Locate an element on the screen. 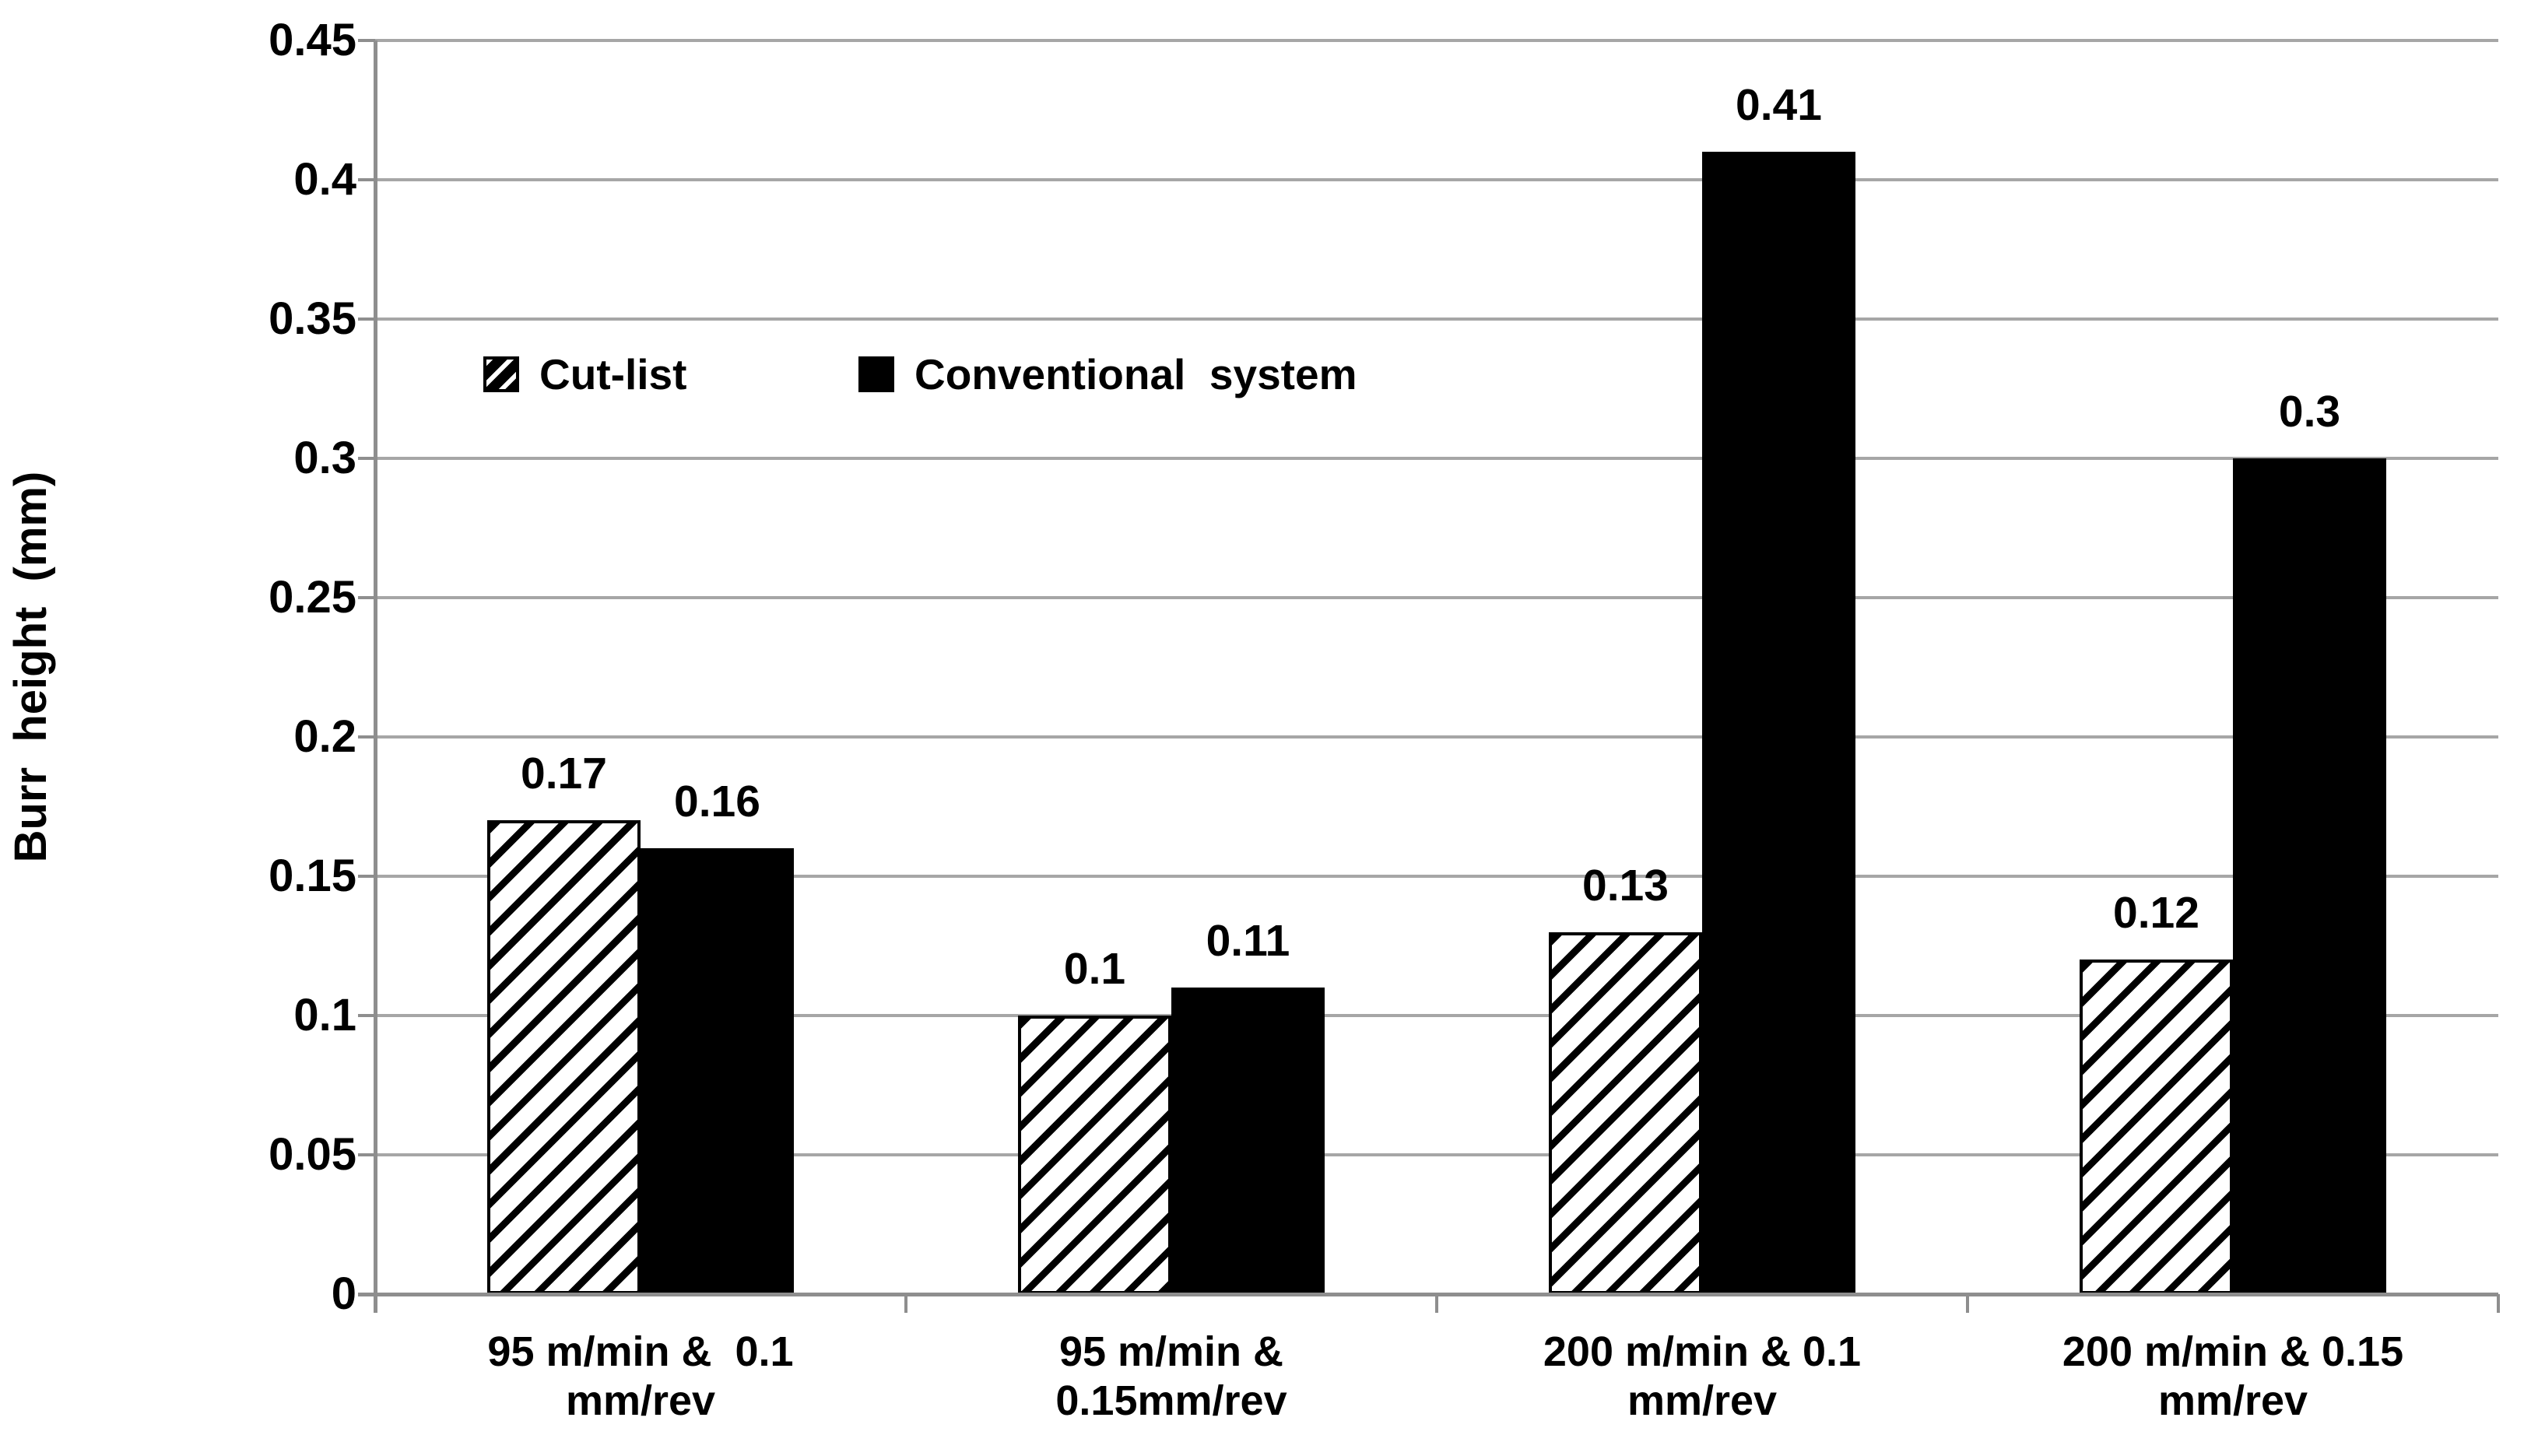 The height and width of the screenshot is (1456, 2531). y-tick-label: 0.25 is located at coordinates (312, 597).